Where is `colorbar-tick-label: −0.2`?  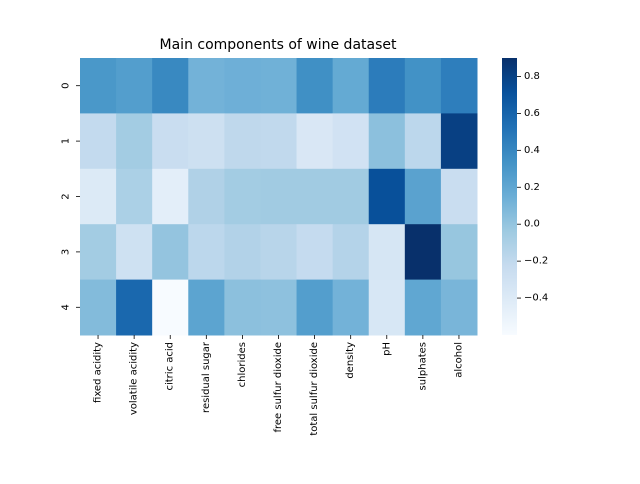 colorbar-tick-label: −0.2 is located at coordinates (536, 261).